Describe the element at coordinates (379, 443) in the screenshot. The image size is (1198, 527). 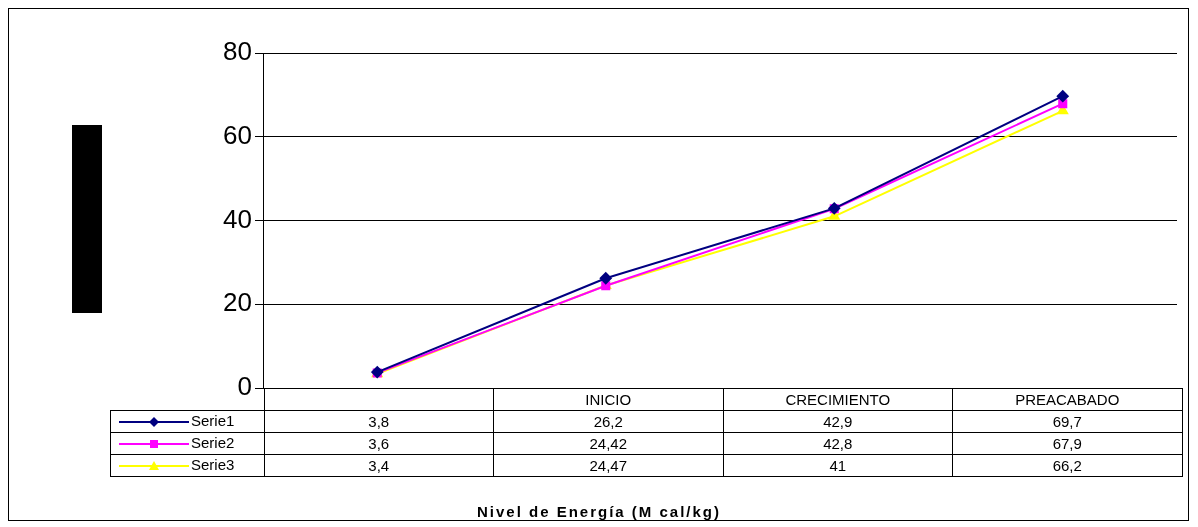
I see `data-label: 3,6` at that location.